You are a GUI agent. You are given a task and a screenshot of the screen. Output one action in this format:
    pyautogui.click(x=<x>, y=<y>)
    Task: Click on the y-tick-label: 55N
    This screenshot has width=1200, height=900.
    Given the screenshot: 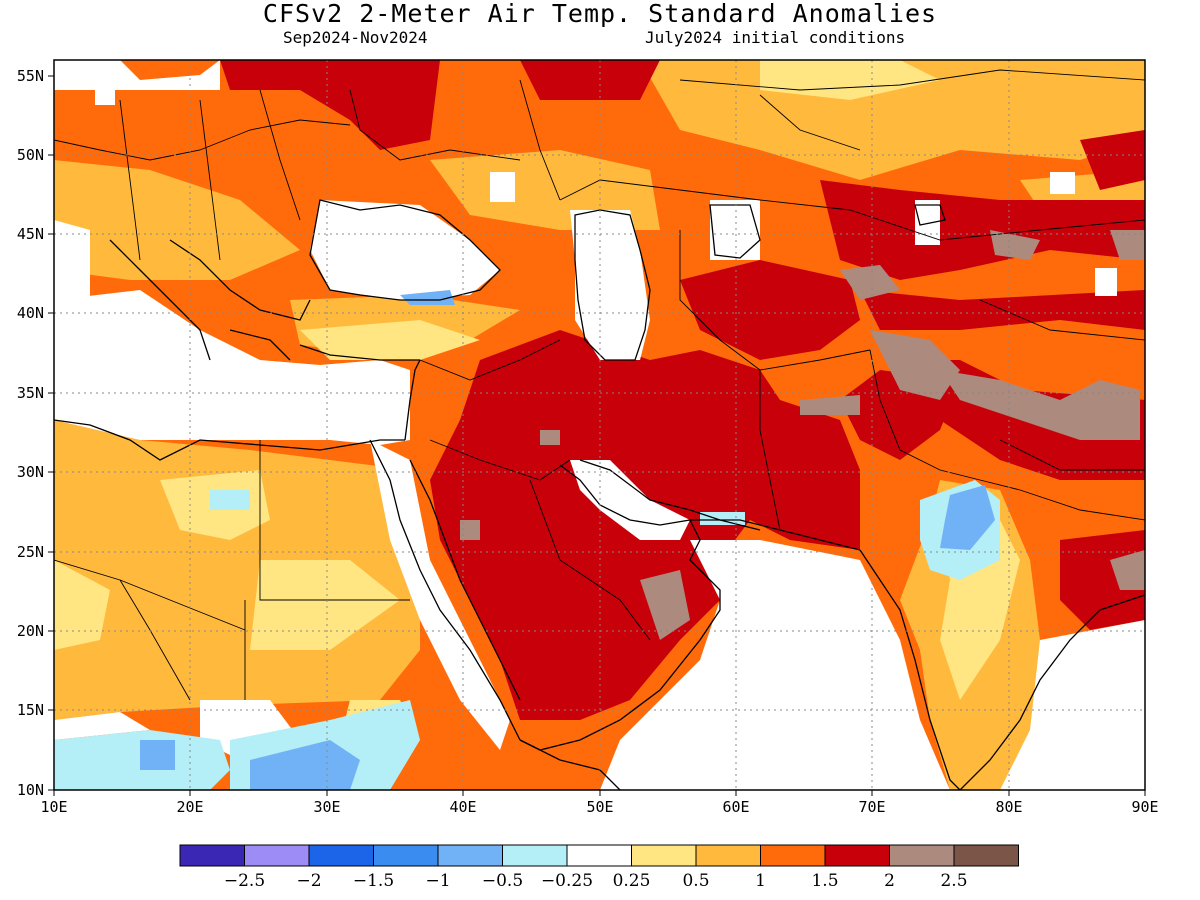 What is the action you would take?
    pyautogui.click(x=30, y=76)
    